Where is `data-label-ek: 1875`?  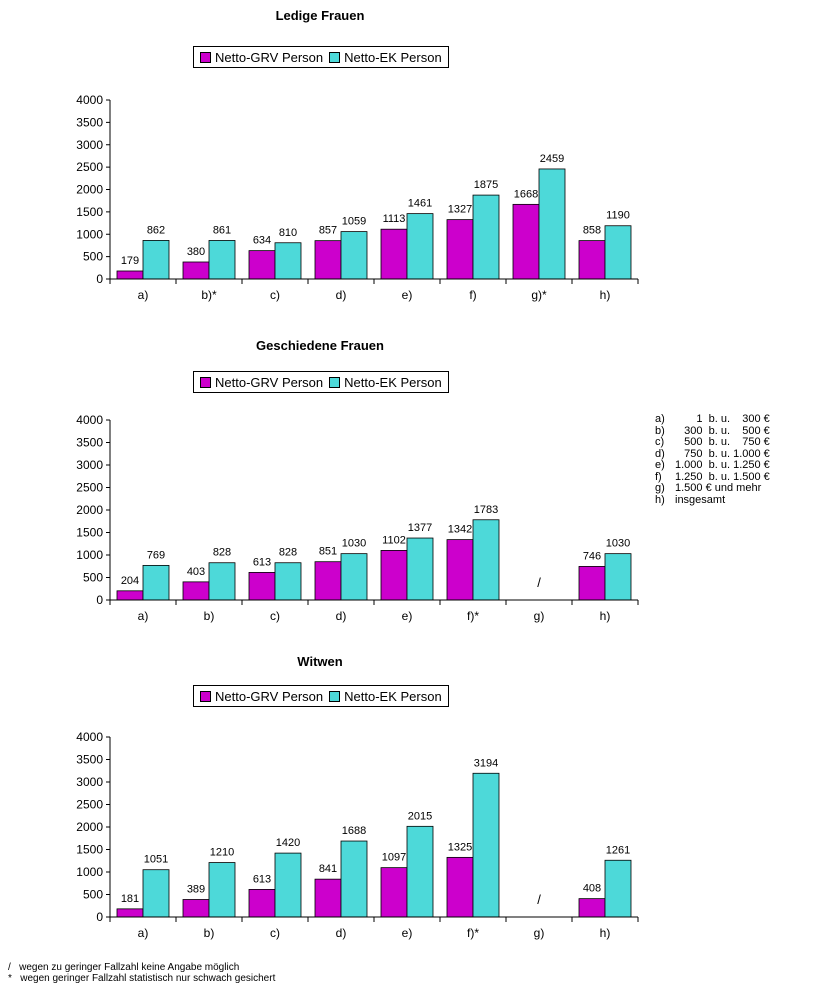 data-label-ek: 1875 is located at coordinates (486, 185).